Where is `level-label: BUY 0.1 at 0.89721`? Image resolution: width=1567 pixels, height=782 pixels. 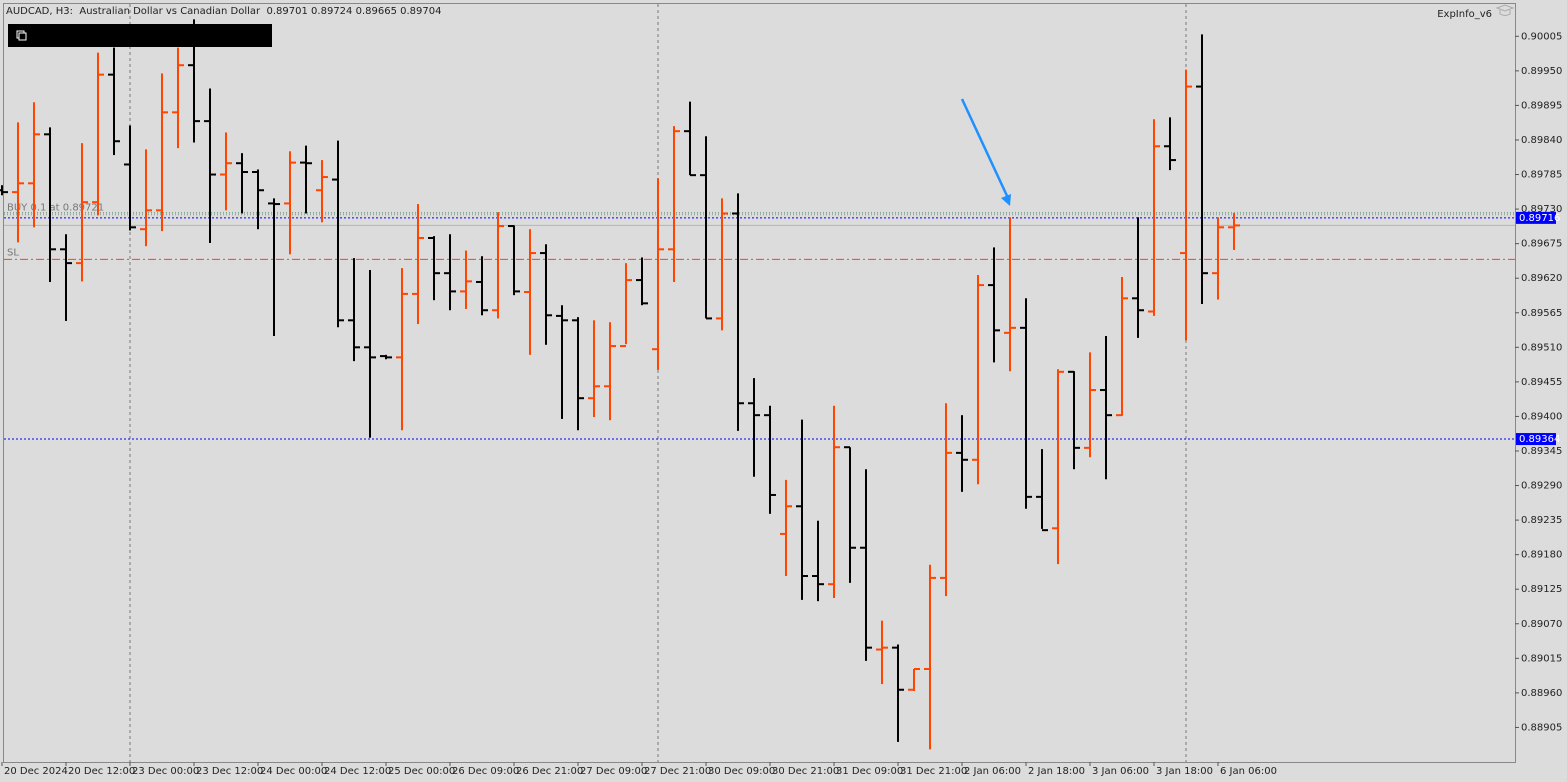 level-label: BUY 0.1 at 0.89721 is located at coordinates (55, 208).